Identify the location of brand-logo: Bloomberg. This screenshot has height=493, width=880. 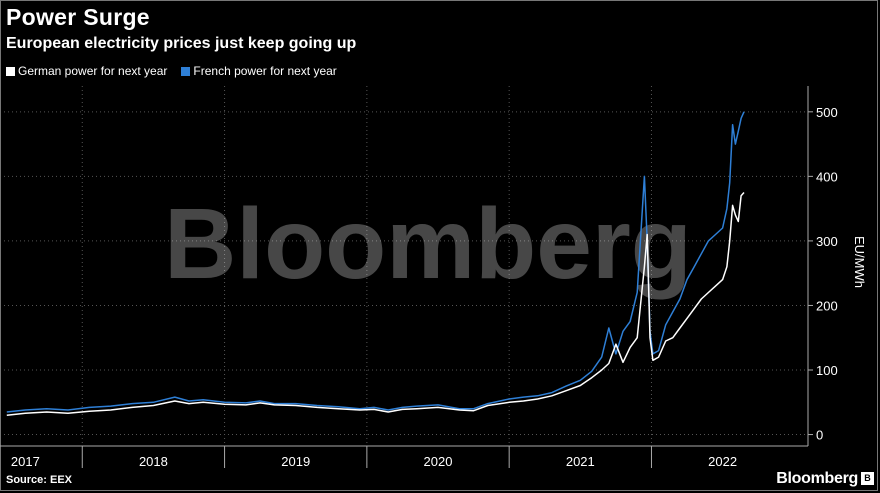
(817, 478).